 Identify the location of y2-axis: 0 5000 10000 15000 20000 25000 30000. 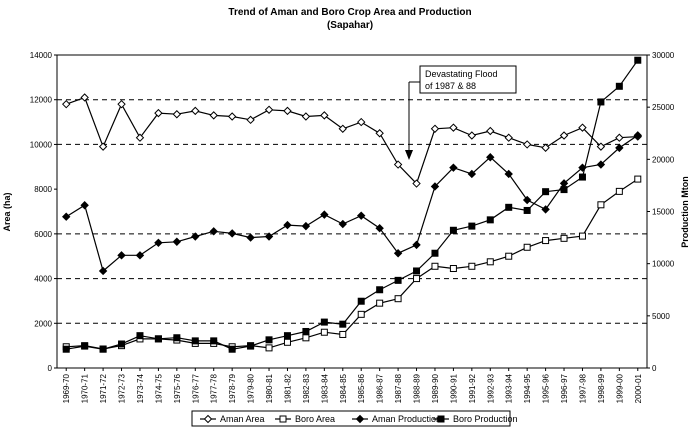
(661, 212).